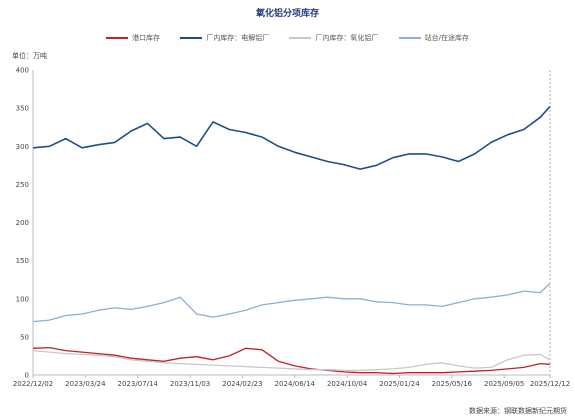  I want to click on y-tick-label: 50, so click(24, 337).